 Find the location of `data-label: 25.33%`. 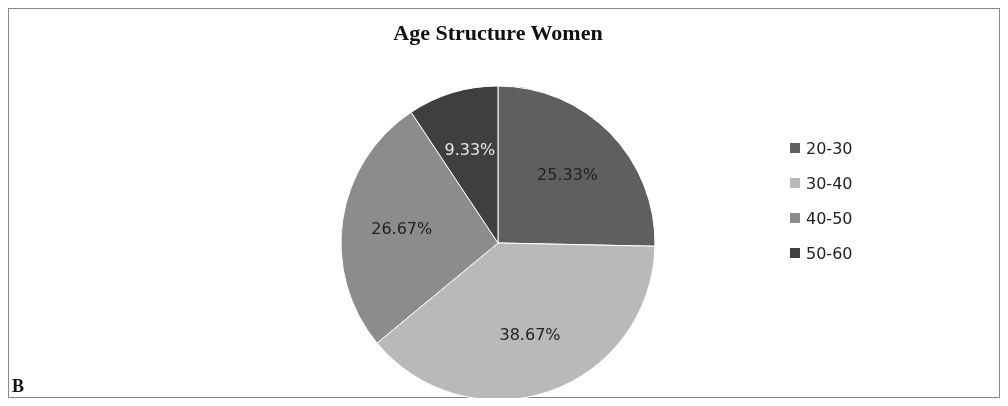

data-label: 25.33% is located at coordinates (568, 175).